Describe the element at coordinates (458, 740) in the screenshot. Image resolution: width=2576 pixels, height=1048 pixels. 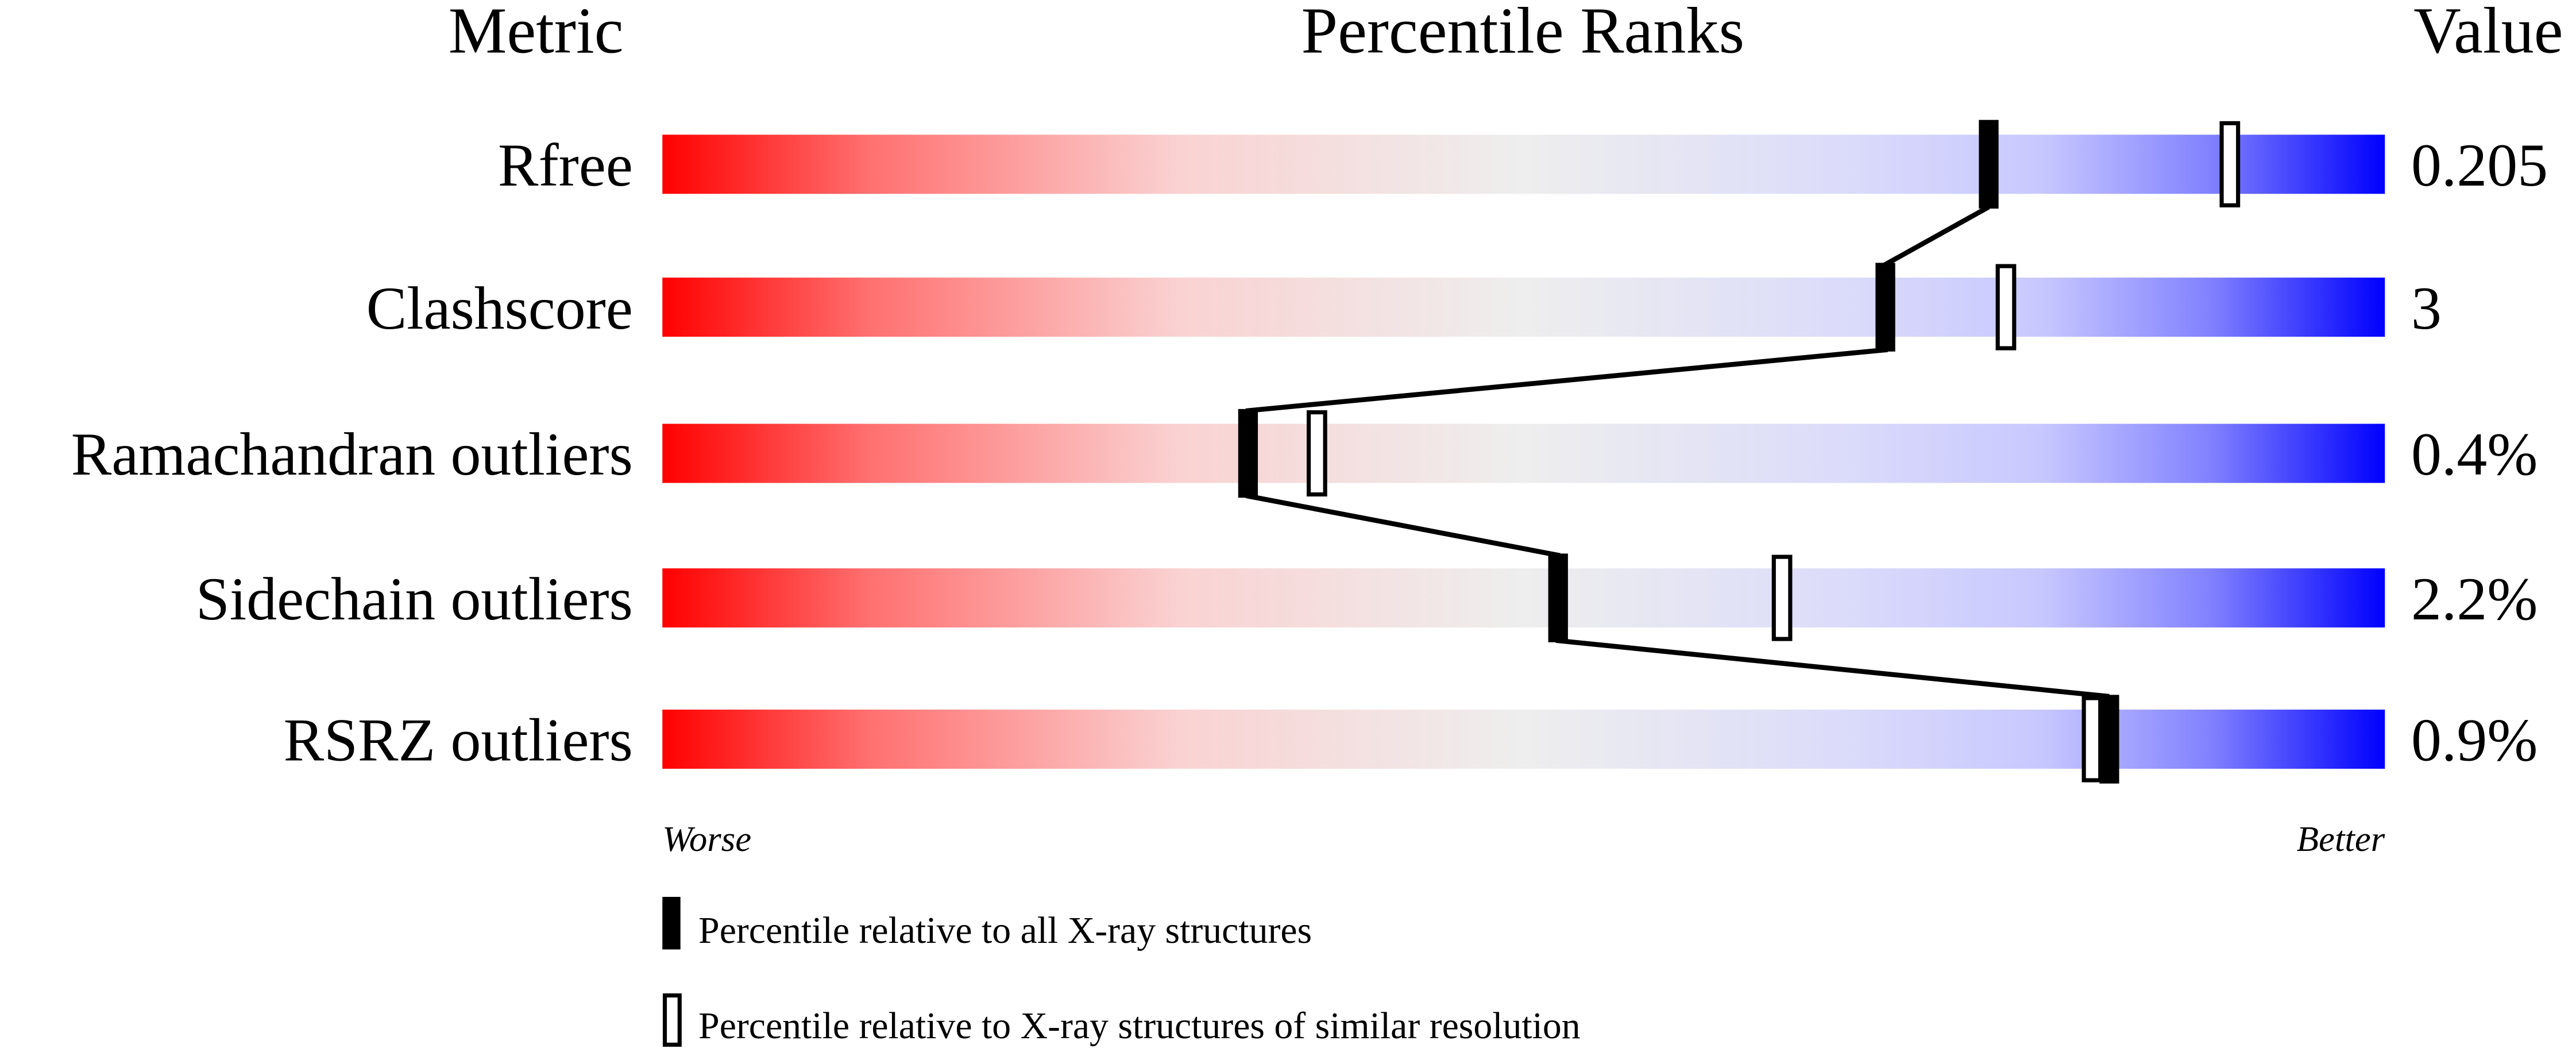
I see `metric-label: RSRZ outliers` at that location.